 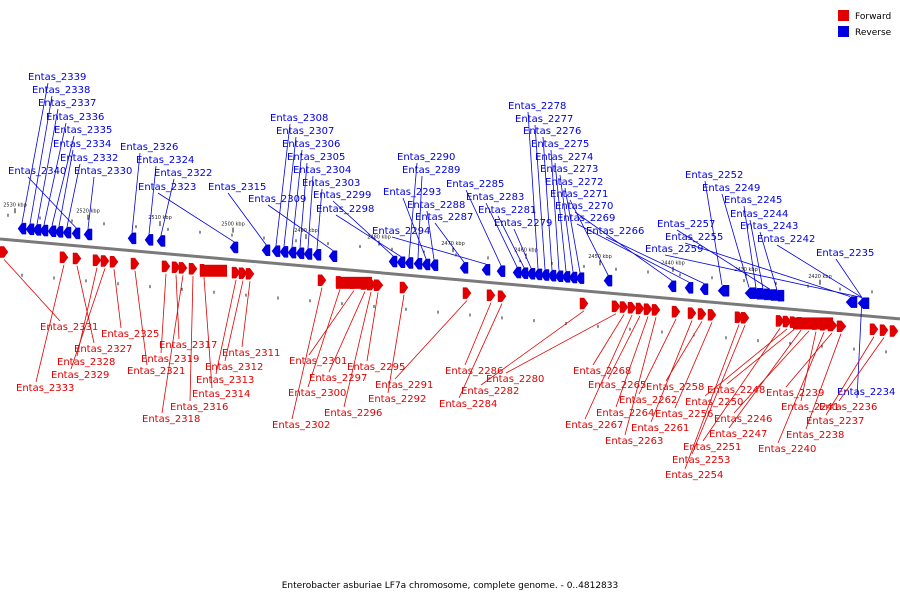 What do you see at coordinates (701, 460) in the screenshot?
I see `forward-gene-label: Entas_2253` at bounding box center [701, 460].